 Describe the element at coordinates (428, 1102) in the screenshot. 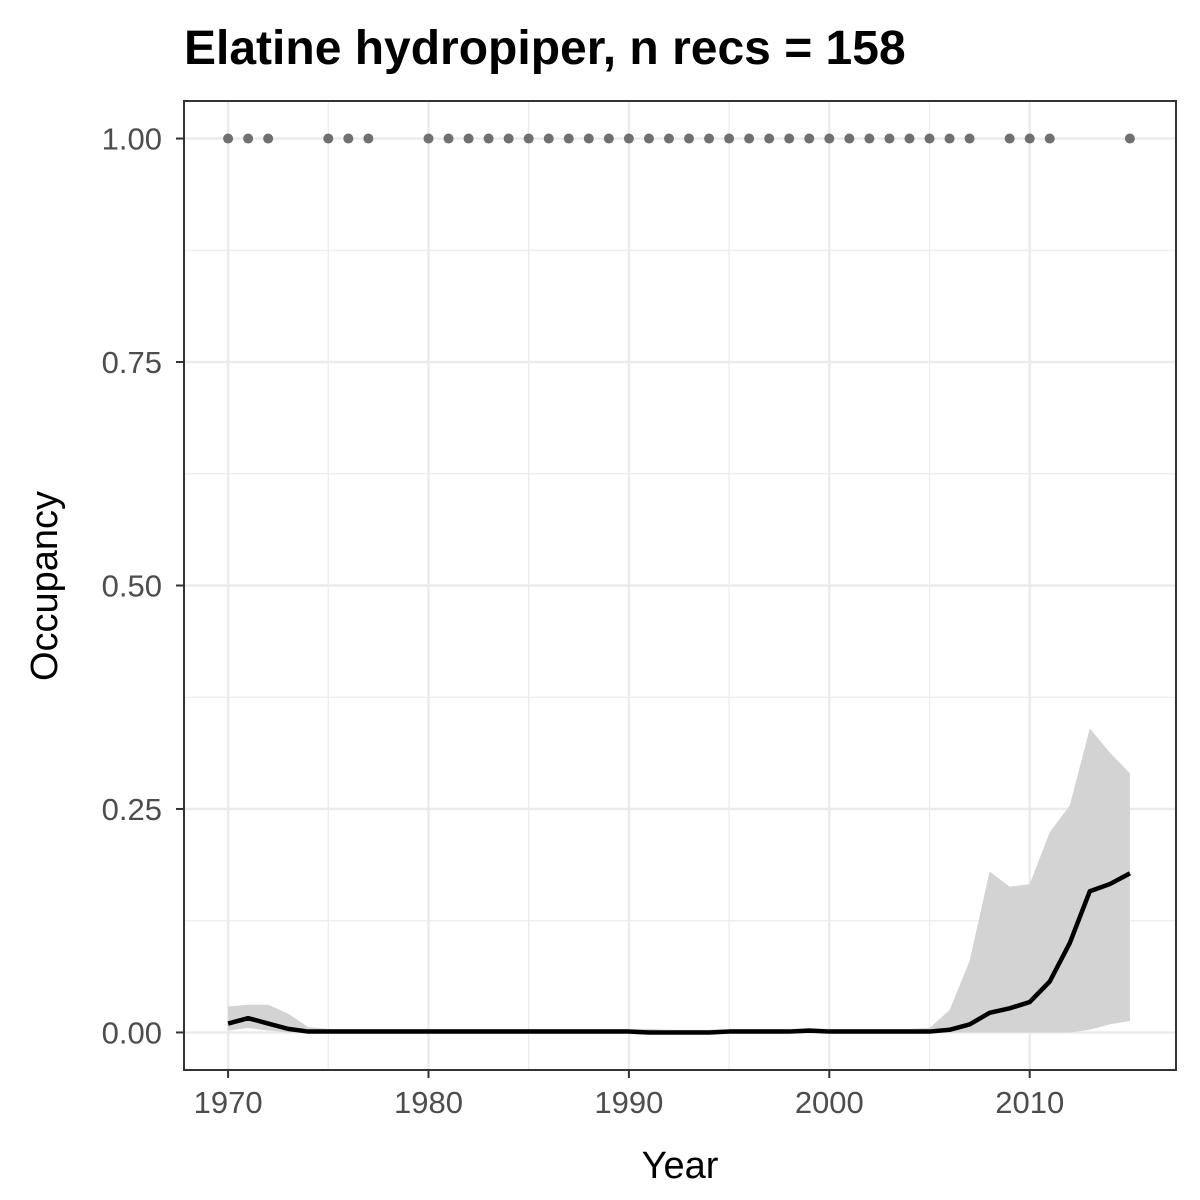

I see `x-tick-label: 1980` at that location.